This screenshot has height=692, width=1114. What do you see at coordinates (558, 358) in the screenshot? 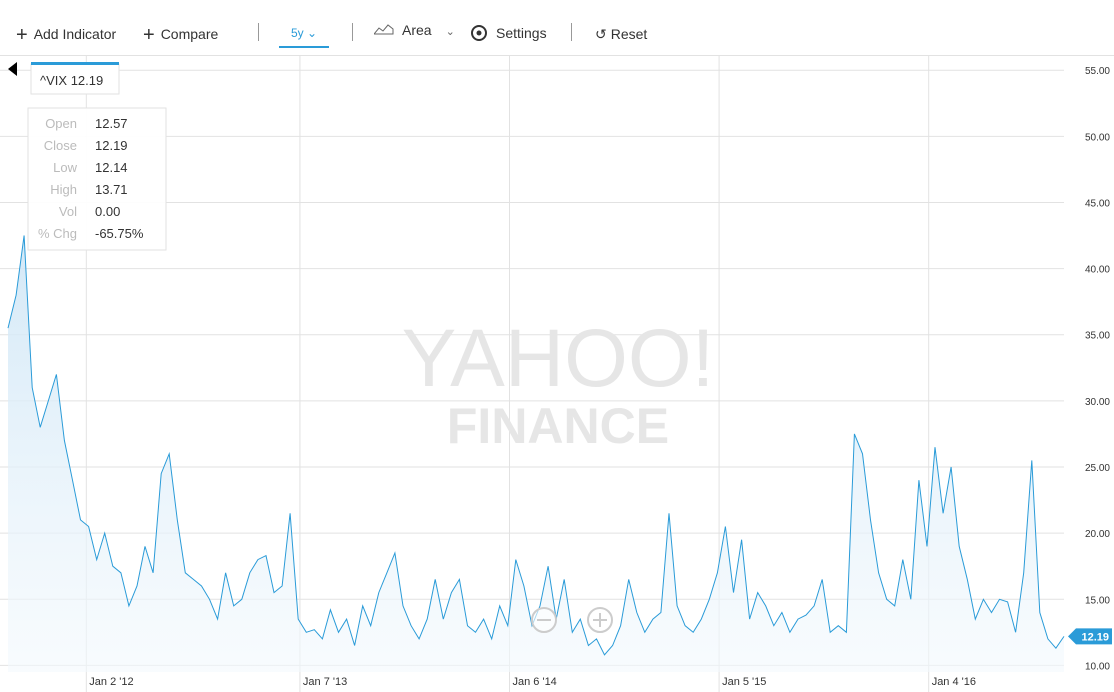
I see `watermark-yahoo: YAHOO!` at bounding box center [558, 358].